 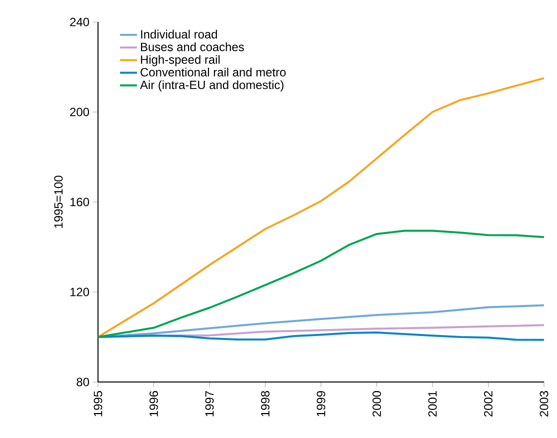 What do you see at coordinates (58, 202) in the screenshot?
I see `y-axis-title: 1995=100` at bounding box center [58, 202].